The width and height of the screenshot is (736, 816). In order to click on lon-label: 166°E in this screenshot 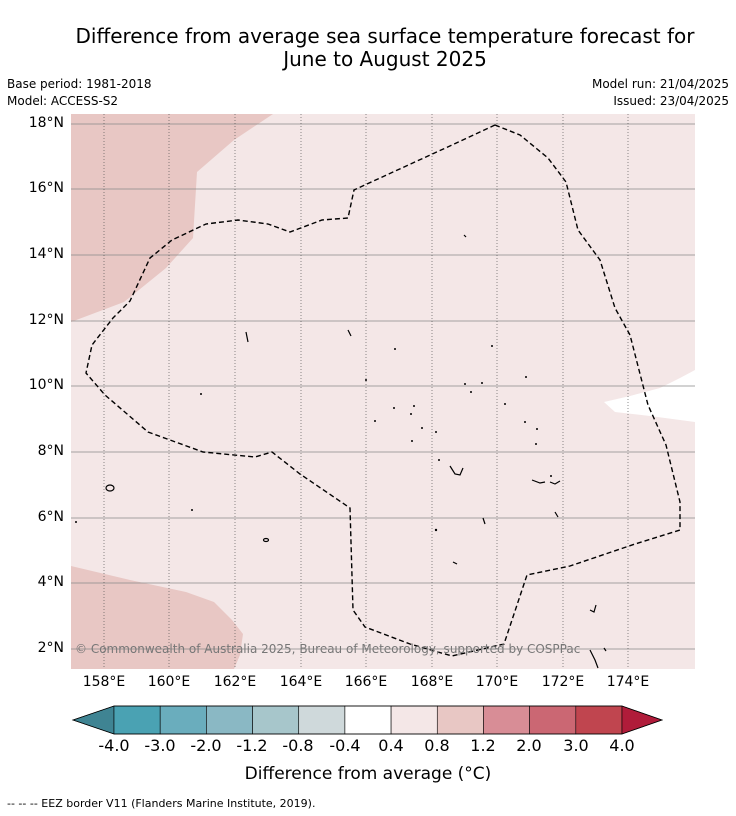, I will do `click(366, 682)`.